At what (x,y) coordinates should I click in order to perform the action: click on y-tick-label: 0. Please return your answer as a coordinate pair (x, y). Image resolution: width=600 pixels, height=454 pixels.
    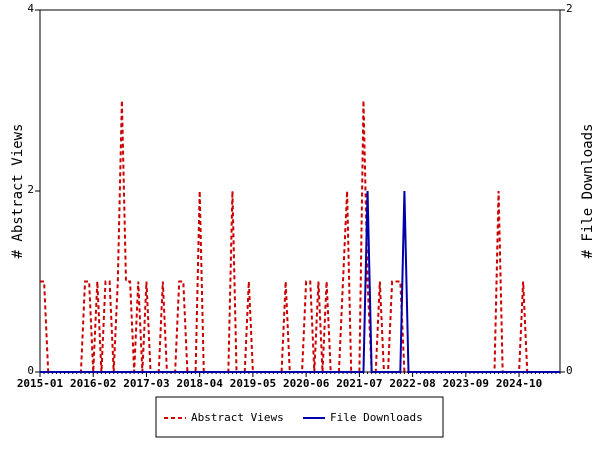
    Looking at the image, I should click on (30, 370).